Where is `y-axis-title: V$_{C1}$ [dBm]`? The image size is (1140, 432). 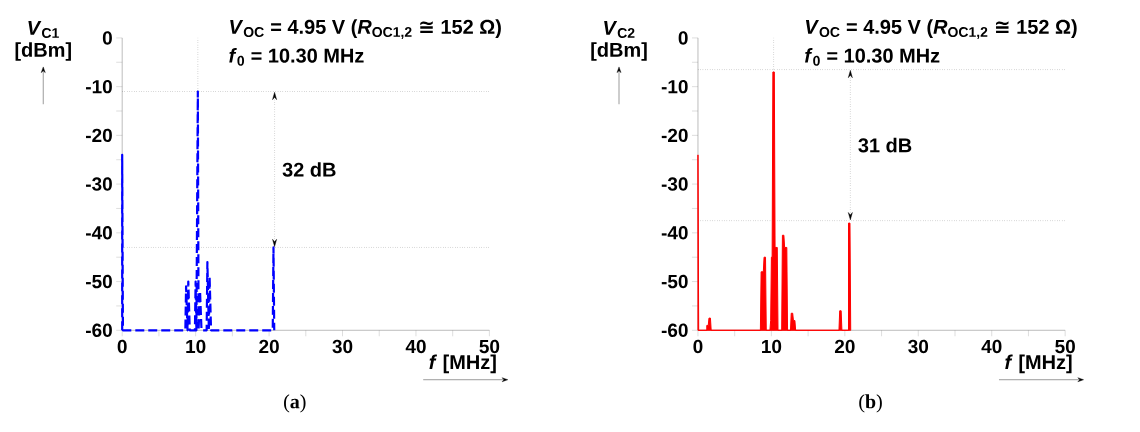 y-axis-title: V$_{C1}$ [dBm] is located at coordinates (43, 40).